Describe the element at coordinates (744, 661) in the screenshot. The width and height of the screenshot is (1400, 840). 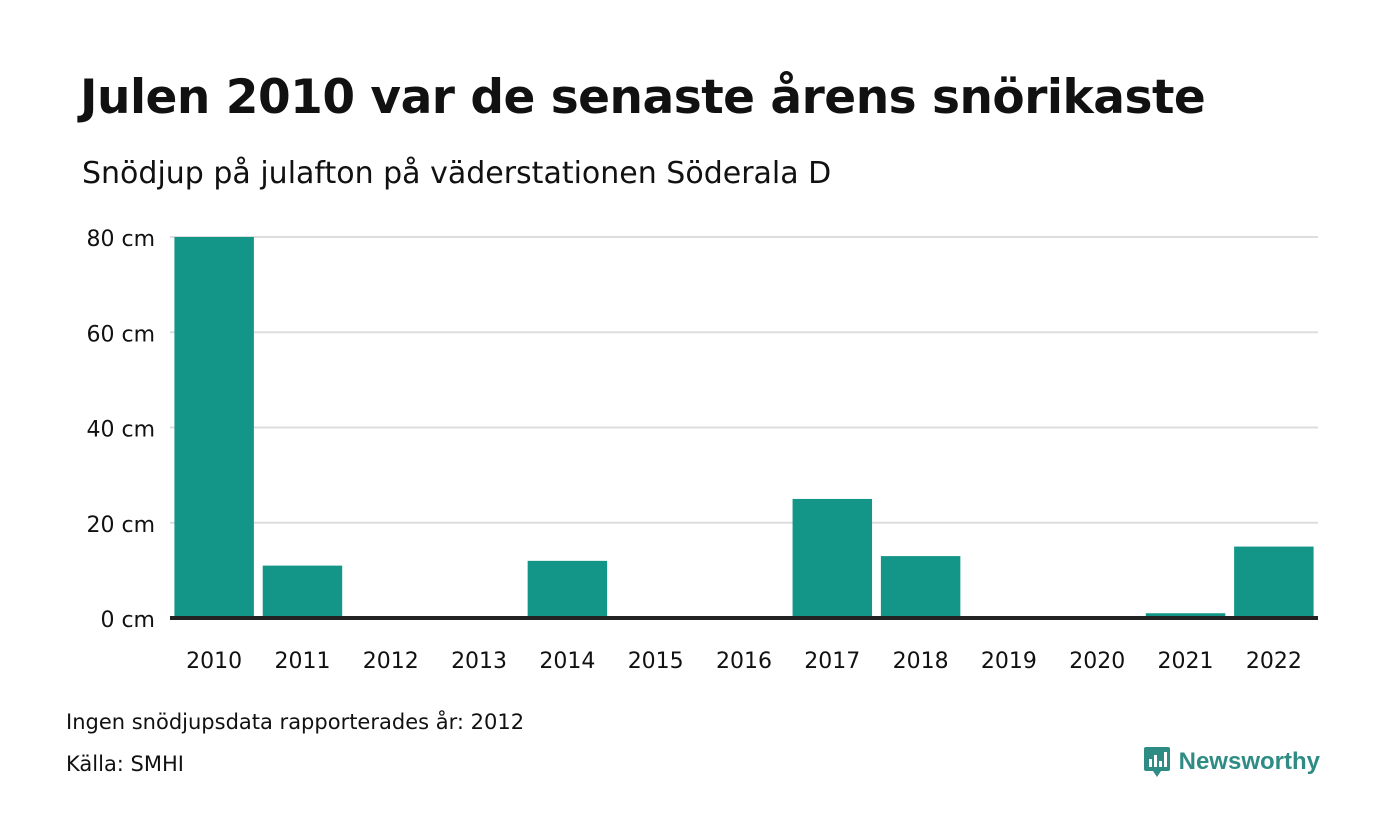
I see `x-tick-label: 2016` at that location.